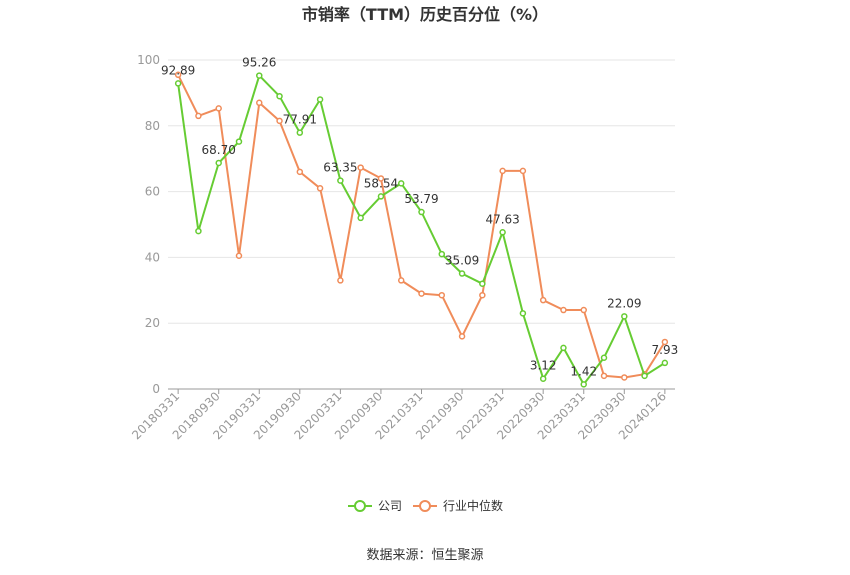 The height and width of the screenshot is (575, 850). Describe the element at coordinates (152, 192) in the screenshot. I see `y-tick-label: 60` at that location.